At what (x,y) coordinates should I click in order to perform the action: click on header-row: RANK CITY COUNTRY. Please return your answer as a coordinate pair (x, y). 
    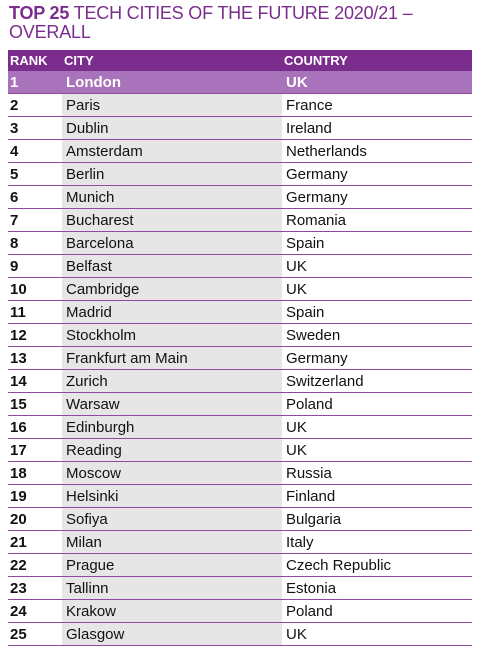
    Looking at the image, I should click on (240, 60).